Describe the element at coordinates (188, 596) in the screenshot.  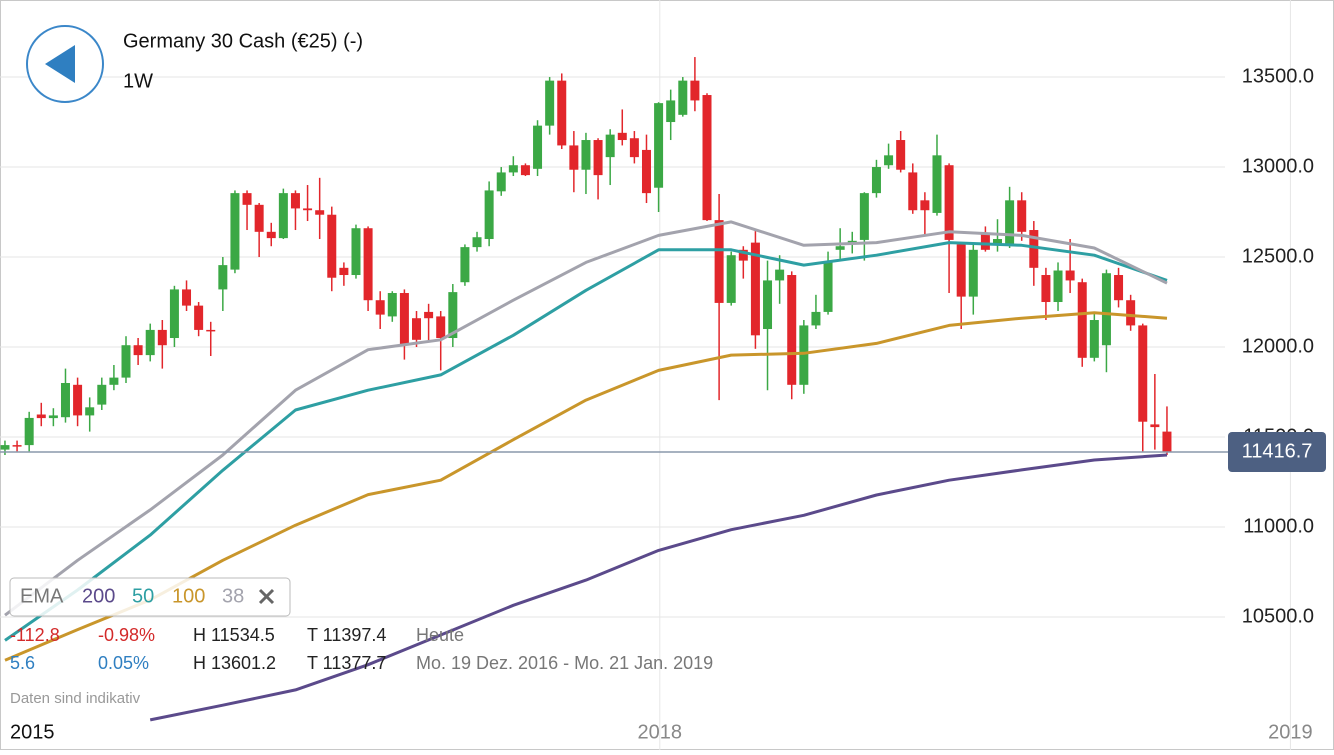
I see `legend-entry: 100` at that location.